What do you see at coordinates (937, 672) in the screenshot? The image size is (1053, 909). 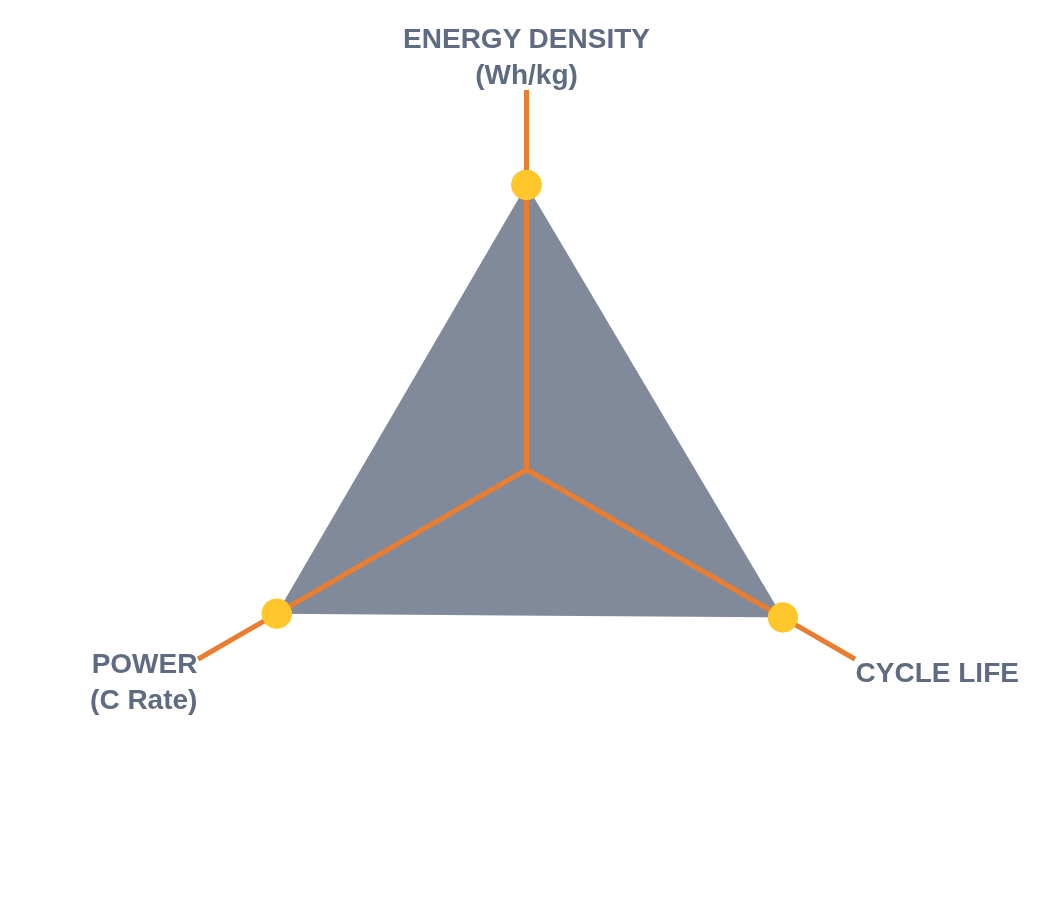 I see `spoke-label: CYCLE LIFE` at bounding box center [937, 672].